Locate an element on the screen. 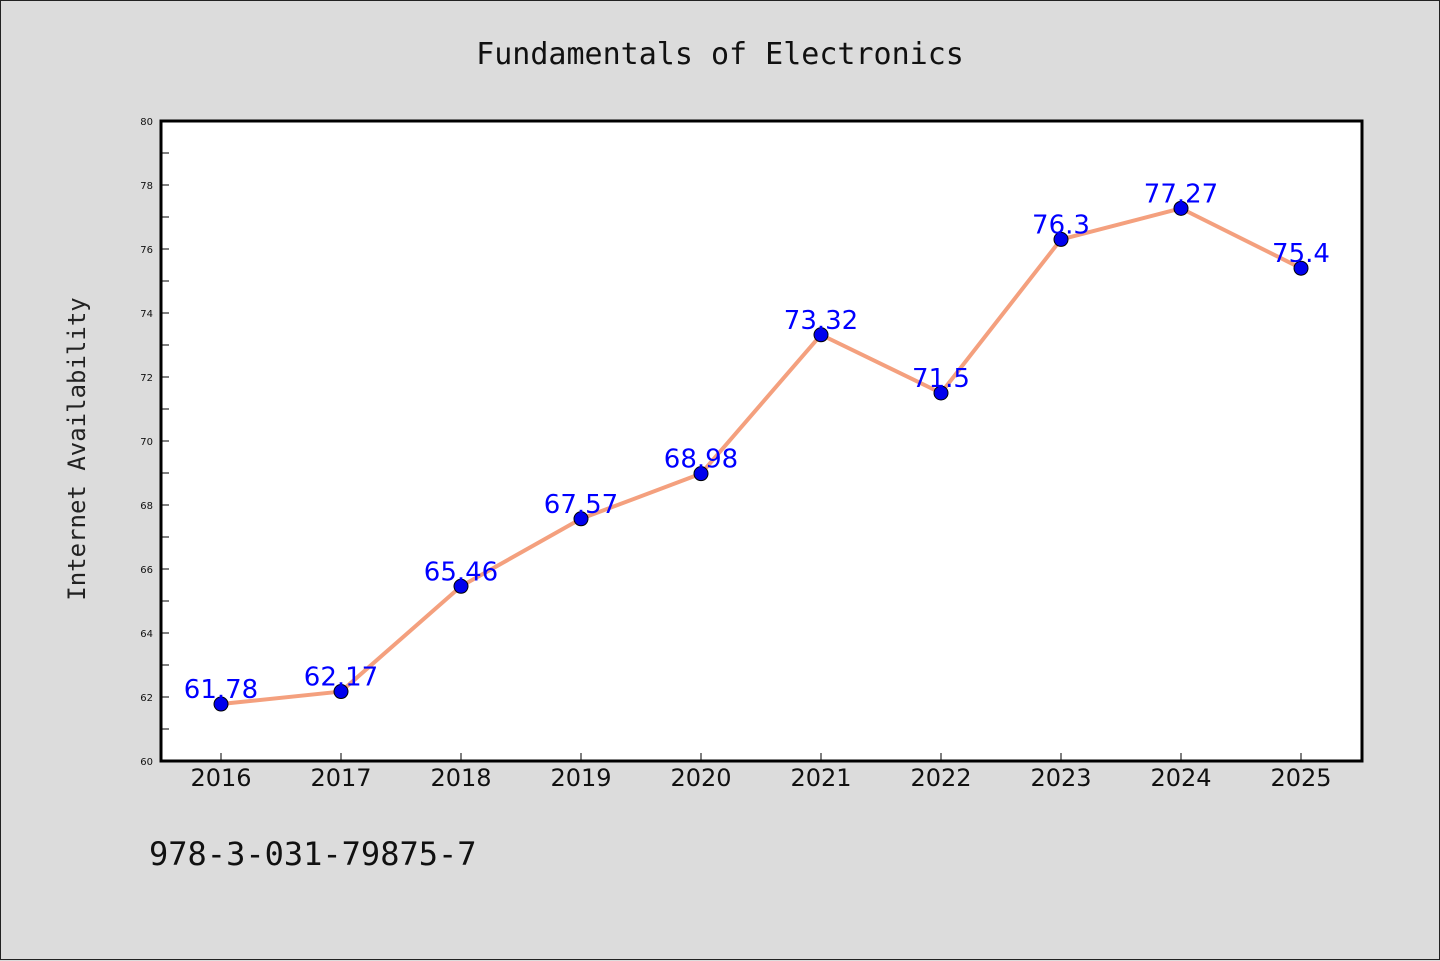  data-label: 73.32 is located at coordinates (821, 321).